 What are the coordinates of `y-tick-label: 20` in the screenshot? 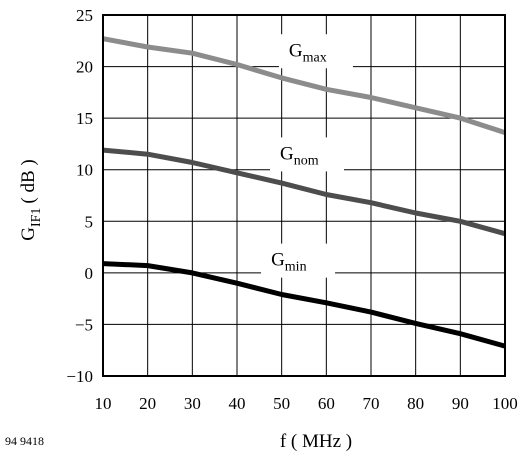 It's located at (84, 67).